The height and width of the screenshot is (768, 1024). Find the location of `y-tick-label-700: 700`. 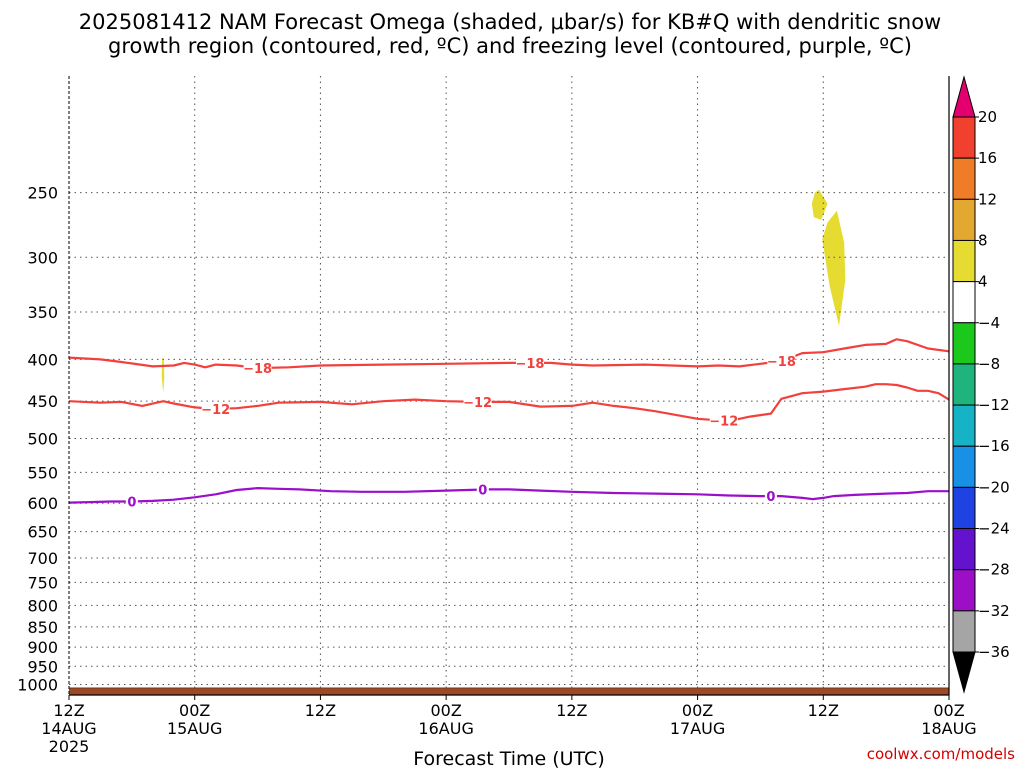

y-tick-label-700: 700 is located at coordinates (42, 558).